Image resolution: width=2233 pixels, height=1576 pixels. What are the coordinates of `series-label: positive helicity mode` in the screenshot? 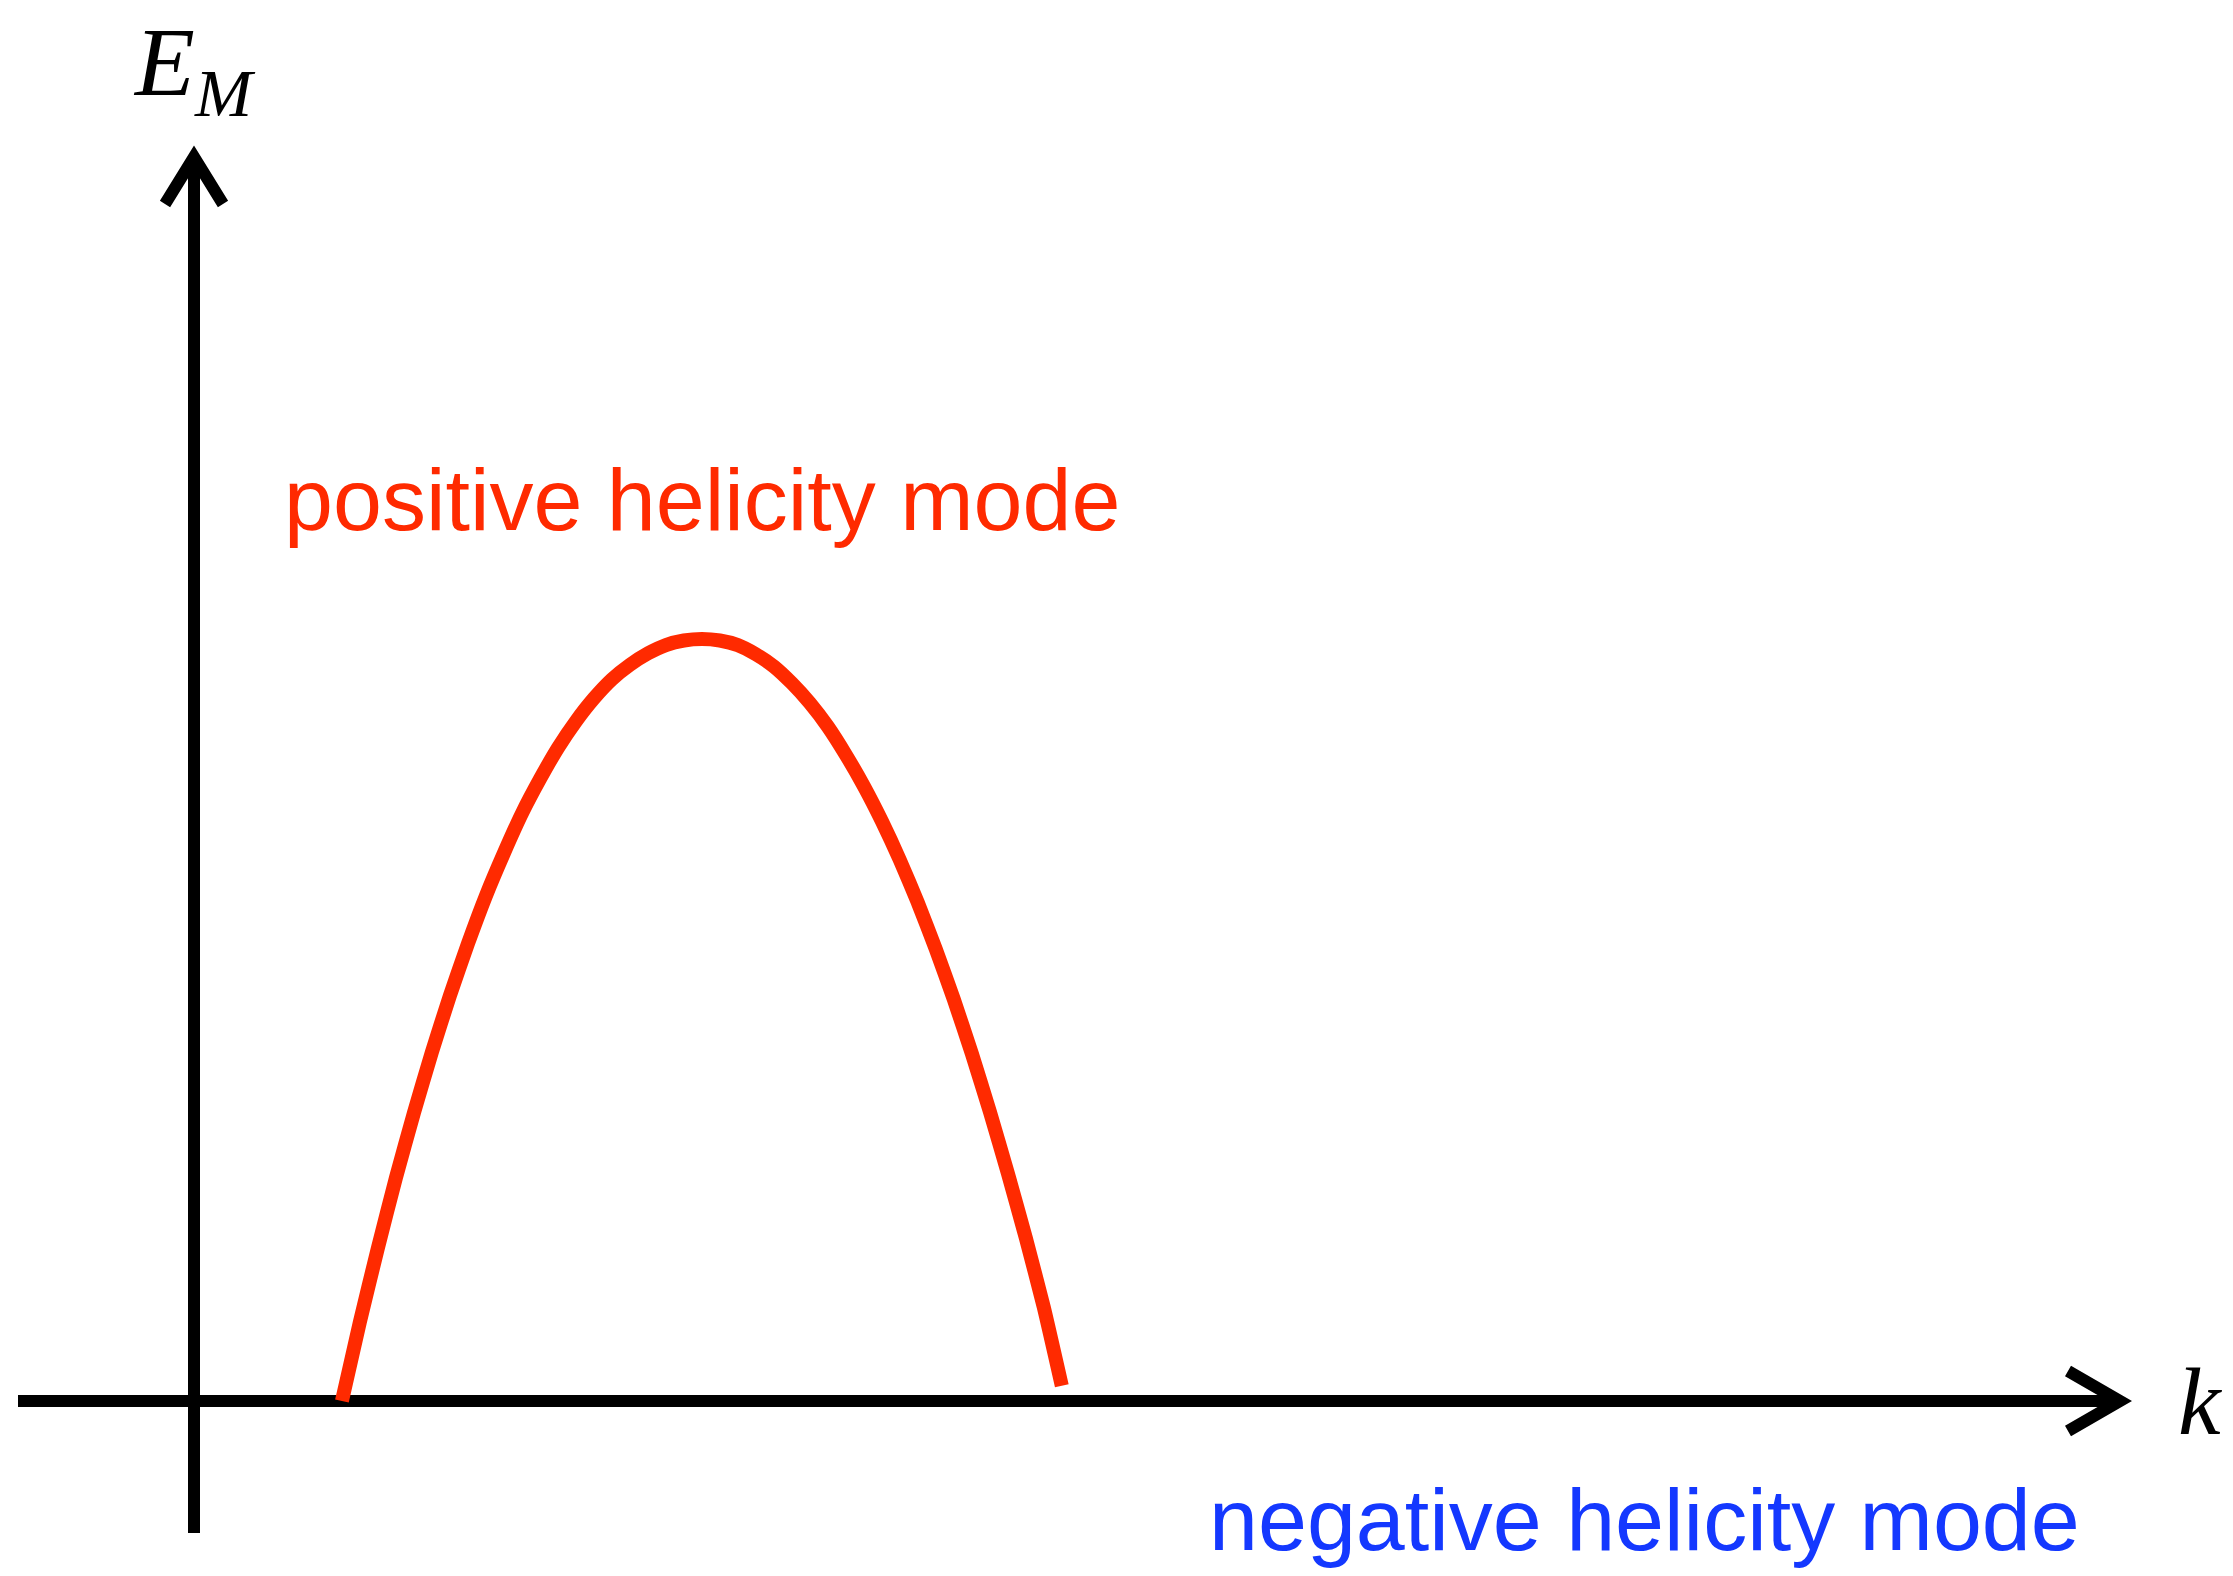 It's located at (702, 499).